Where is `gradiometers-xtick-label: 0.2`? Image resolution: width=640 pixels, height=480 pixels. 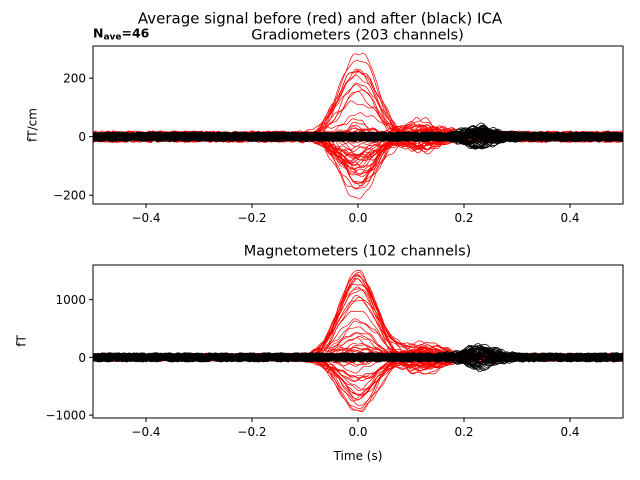
gradiometers-xtick-label: 0.2 is located at coordinates (463, 218).